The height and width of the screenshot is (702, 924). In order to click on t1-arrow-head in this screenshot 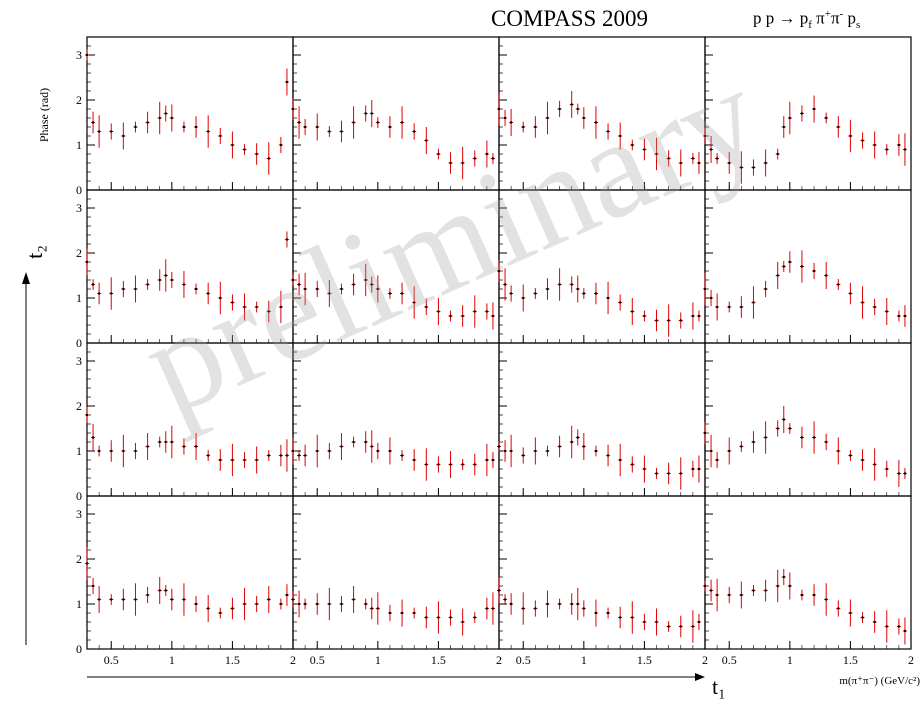, I will do `click(700, 677)`.